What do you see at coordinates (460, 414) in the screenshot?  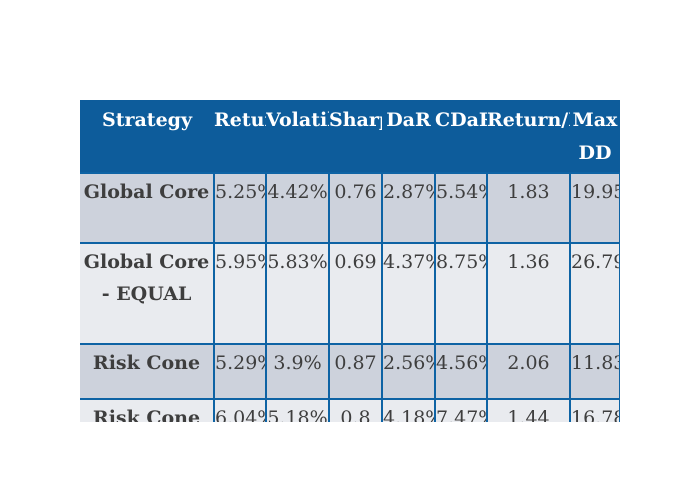 I see `cell-value: 7.47%` at bounding box center [460, 414].